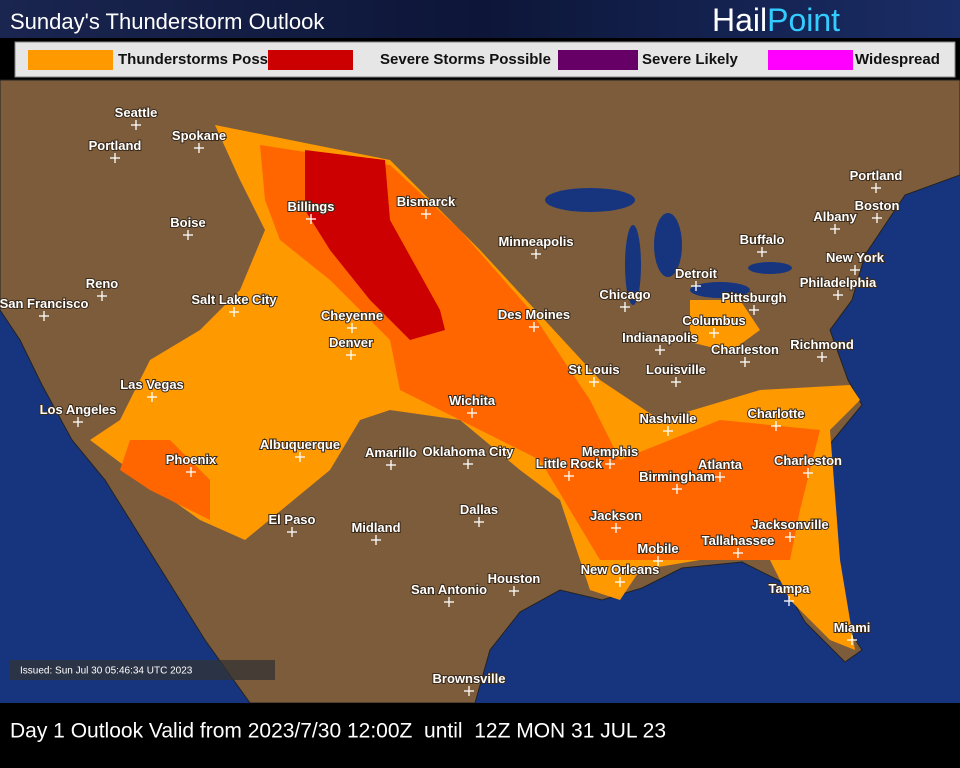 The image size is (960, 768). What do you see at coordinates (514, 578) in the screenshot?
I see `city-label: Houston` at bounding box center [514, 578].